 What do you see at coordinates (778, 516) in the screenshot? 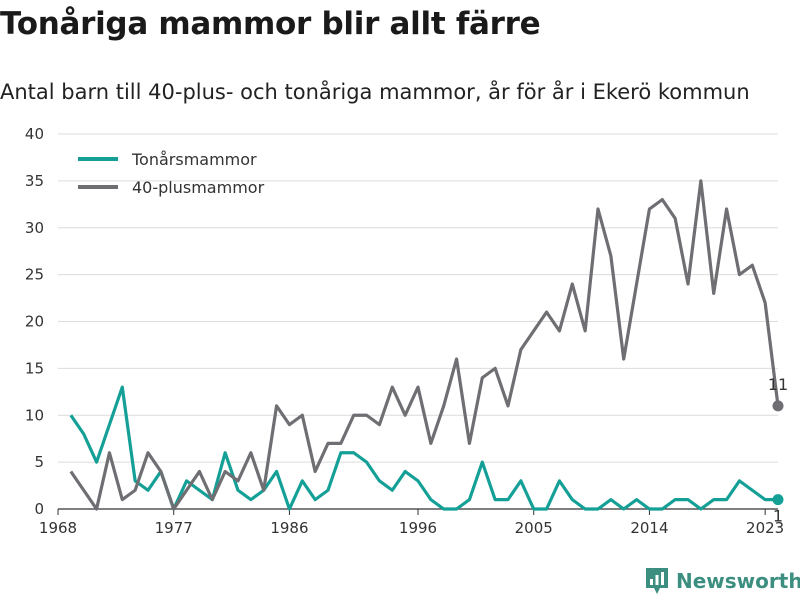
I see `series-end-label: 1` at bounding box center [778, 516].